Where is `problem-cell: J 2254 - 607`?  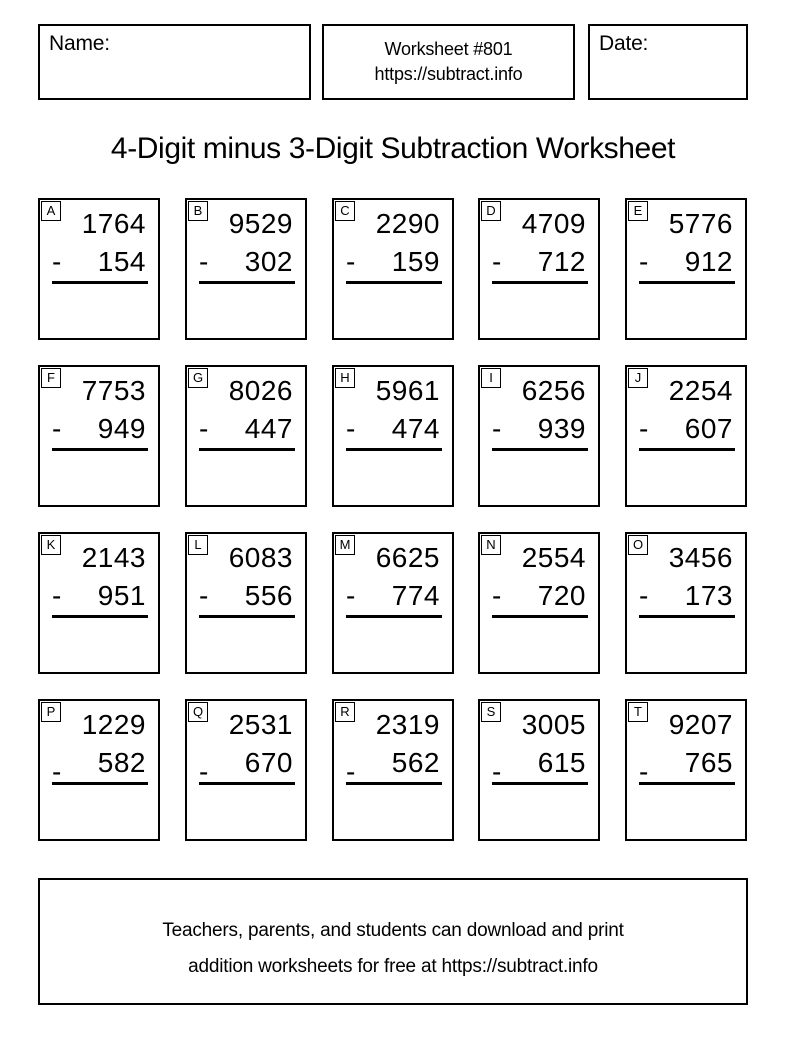
problem-cell: J 2254 - 607 is located at coordinates (686, 436).